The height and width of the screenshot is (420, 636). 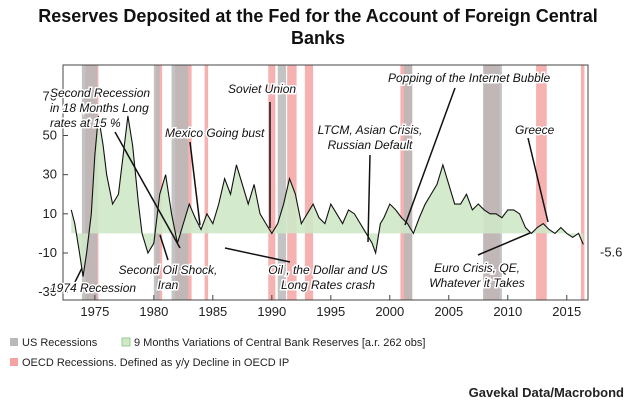 I want to click on x-tick-label: 1995, so click(x=330, y=311).